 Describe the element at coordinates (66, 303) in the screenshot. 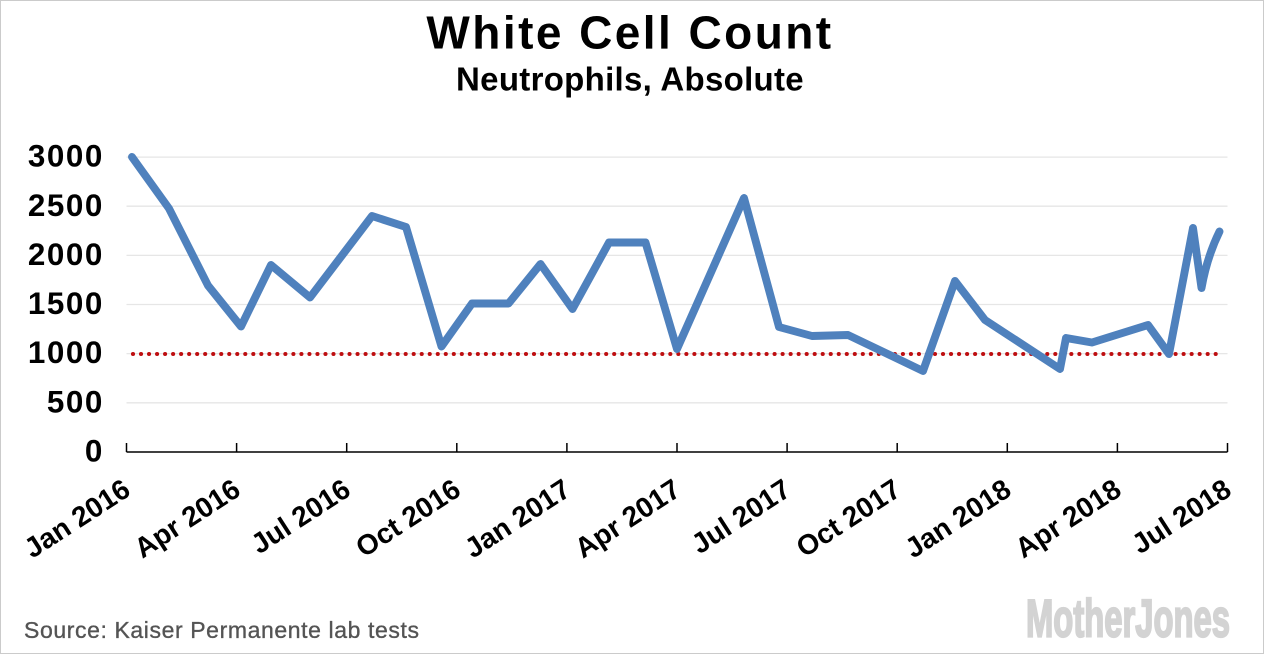

I see `svg-text: 1500` at that location.